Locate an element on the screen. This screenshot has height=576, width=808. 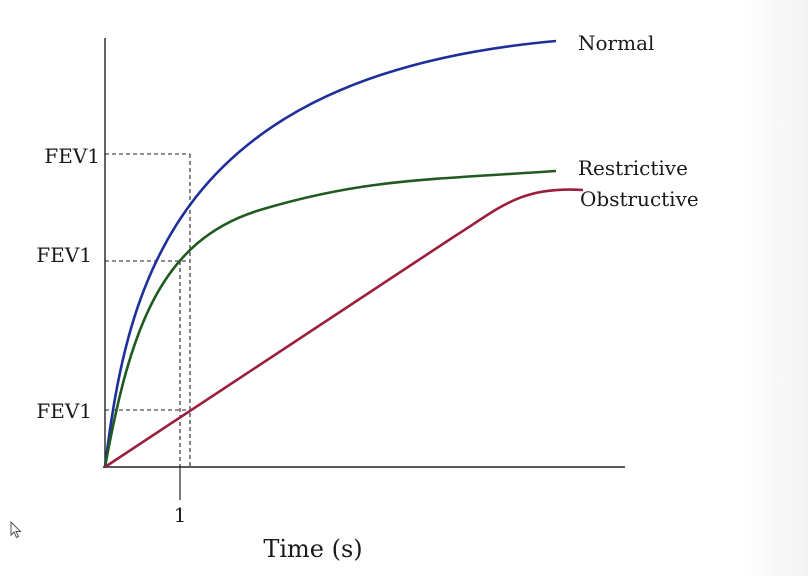
fev1-label-normal: FEV1 is located at coordinates (72, 156).